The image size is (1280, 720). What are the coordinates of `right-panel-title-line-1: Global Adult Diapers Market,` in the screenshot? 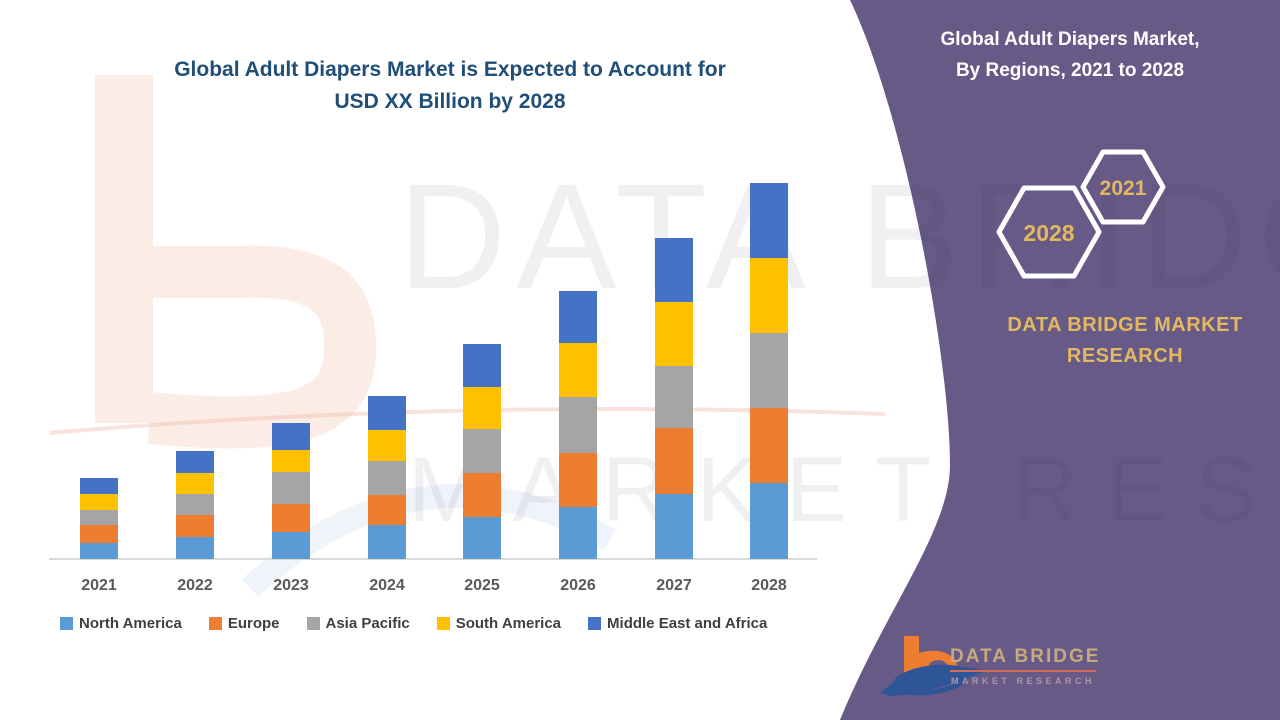 It's located at (1070, 39).